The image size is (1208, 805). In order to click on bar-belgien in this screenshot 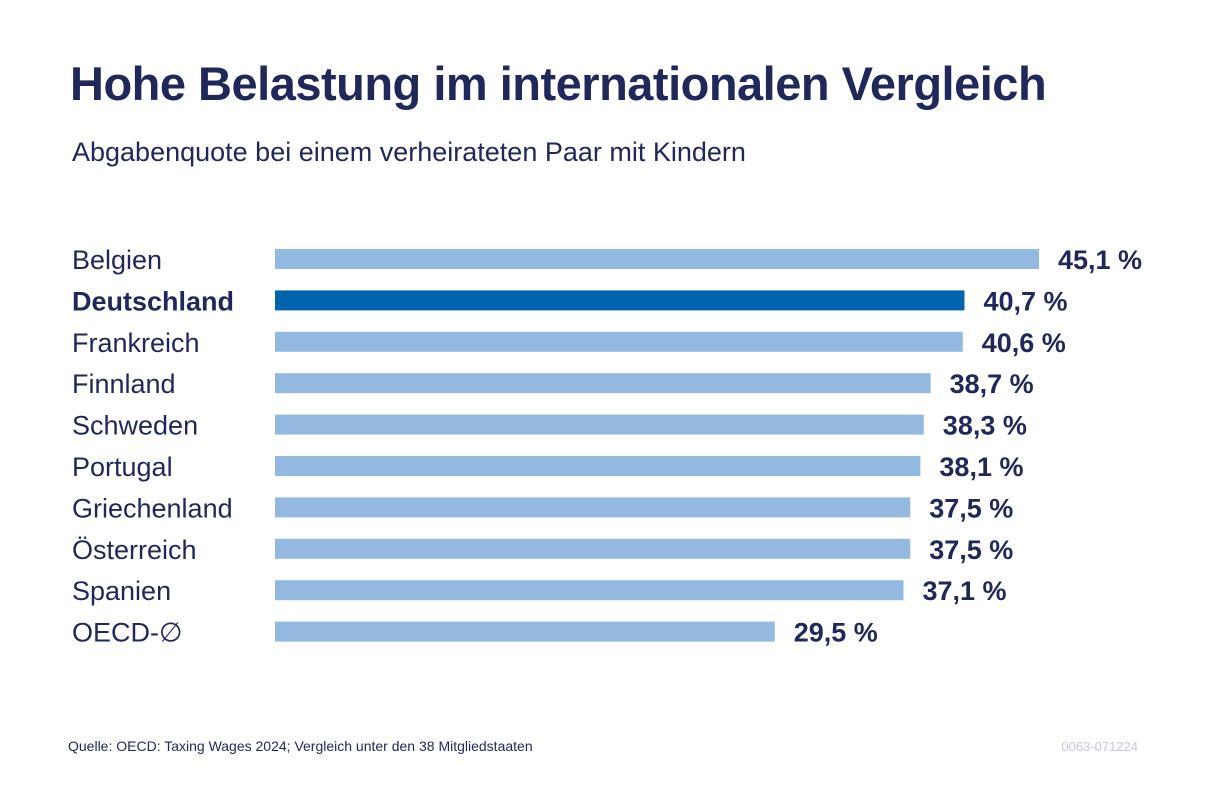, I will do `click(657, 259)`.